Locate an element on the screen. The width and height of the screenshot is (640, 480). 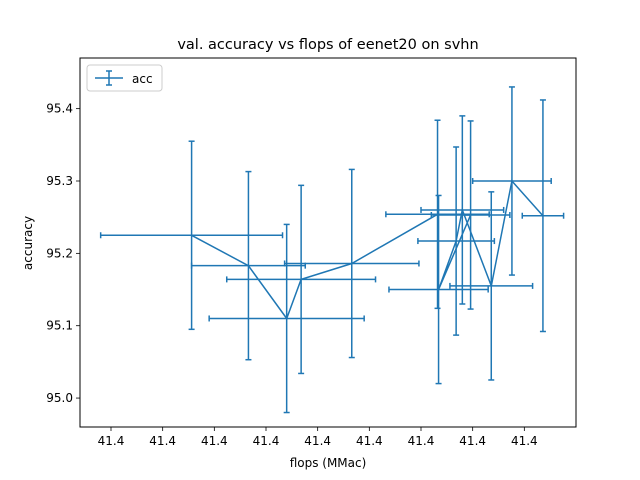
x-axis-ticks: 41.4 41.4 41.4 41.4 41.4 41.4 41.4 41.4 41.4 is located at coordinates (318, 437).